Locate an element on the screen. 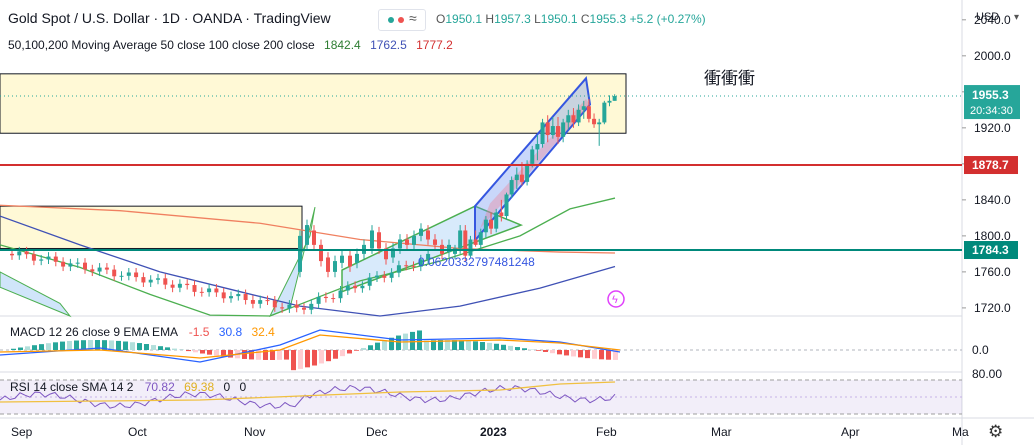 The image size is (1034, 445). annotation-text: 衝衝衝 is located at coordinates (729, 79).